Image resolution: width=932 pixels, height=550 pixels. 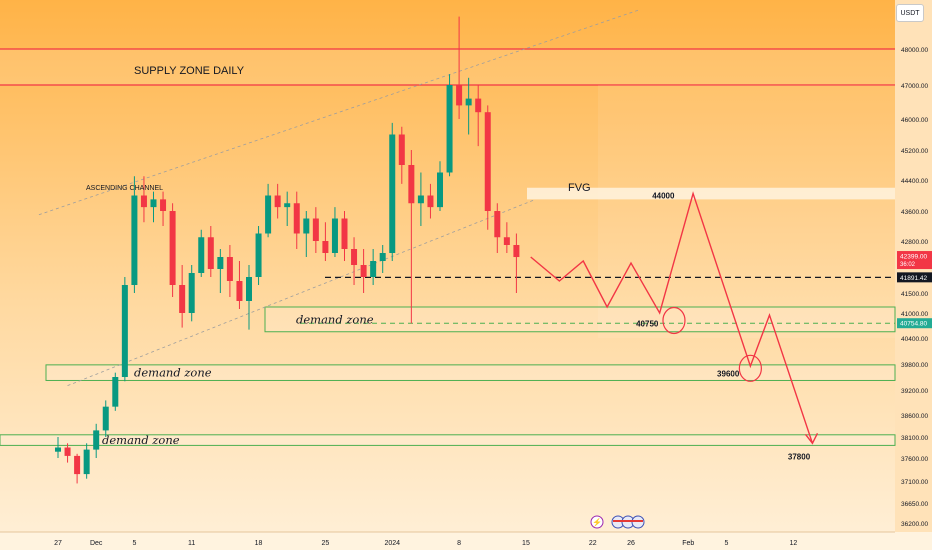 What do you see at coordinates (711, 193) in the screenshot?
I see `fvg-zone` at bounding box center [711, 193].